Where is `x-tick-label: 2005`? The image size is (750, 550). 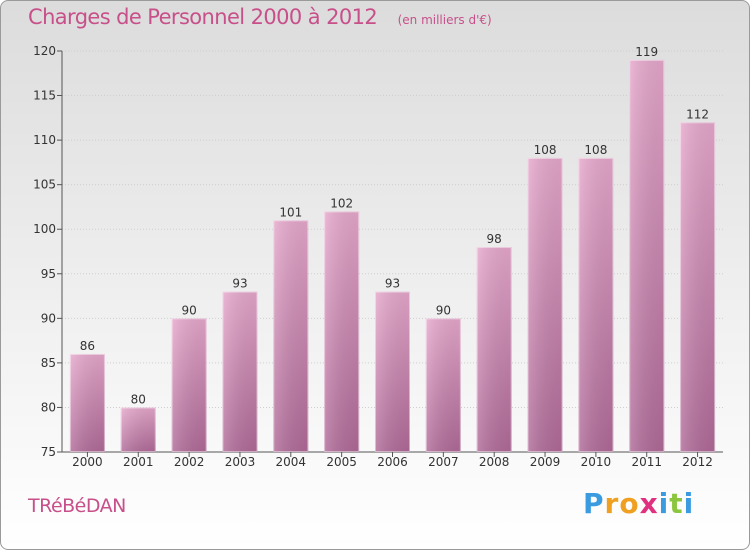
x-tick-label: 2005 is located at coordinates (341, 462).